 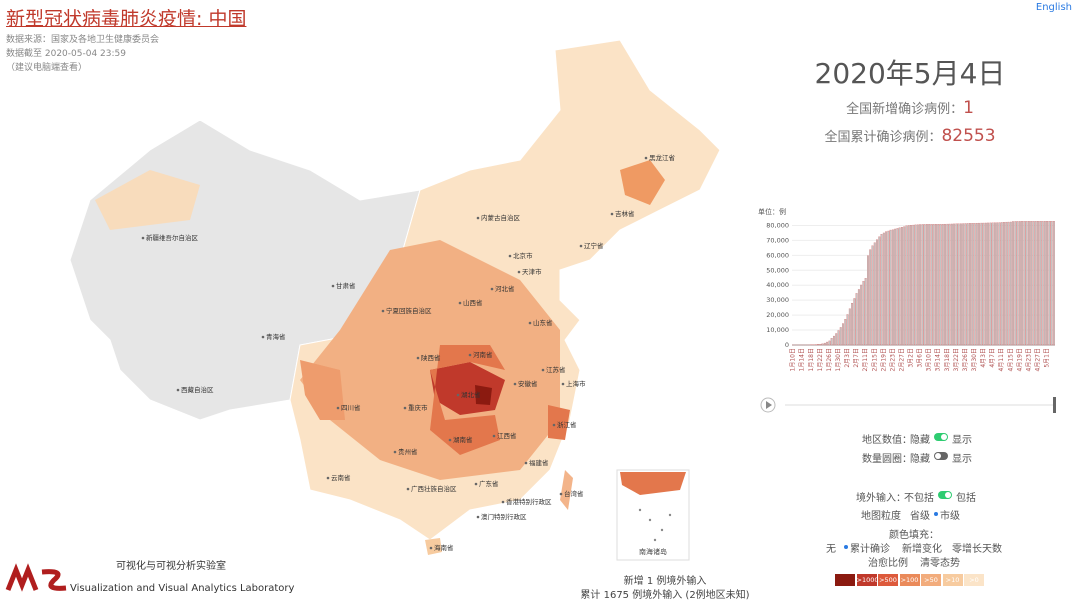 What do you see at coordinates (594, 245) in the screenshot?
I see `province-label: 辽宁省` at bounding box center [594, 245].